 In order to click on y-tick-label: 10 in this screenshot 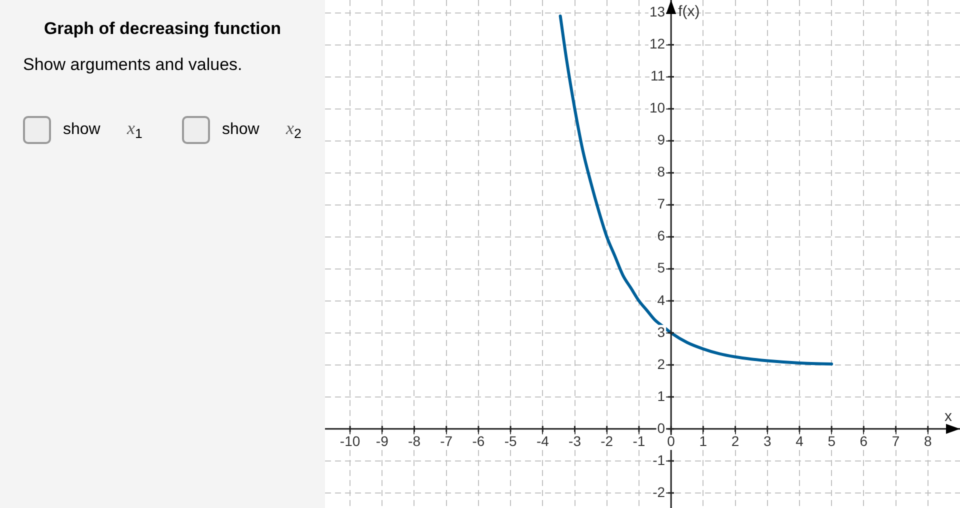, I will do `click(657, 108)`.